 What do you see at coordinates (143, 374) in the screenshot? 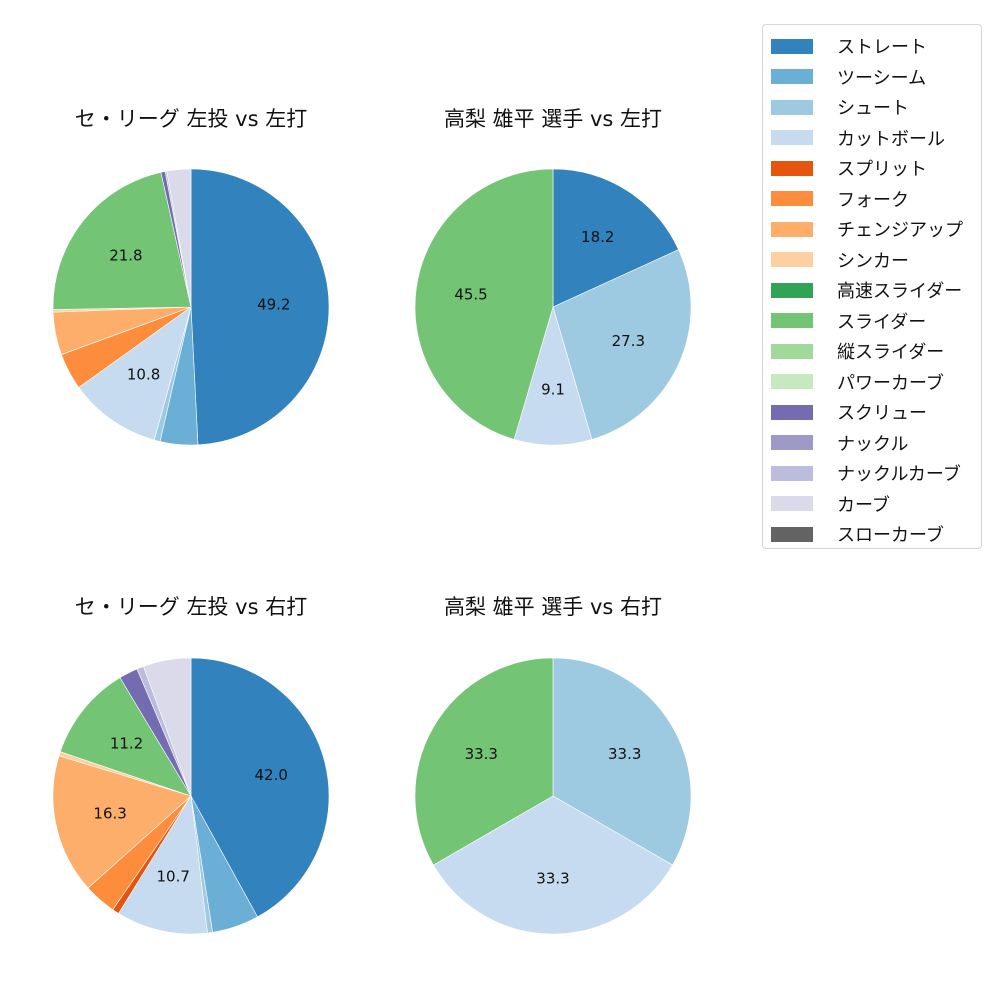
I see `slice-value-label: 10.8` at bounding box center [143, 374].